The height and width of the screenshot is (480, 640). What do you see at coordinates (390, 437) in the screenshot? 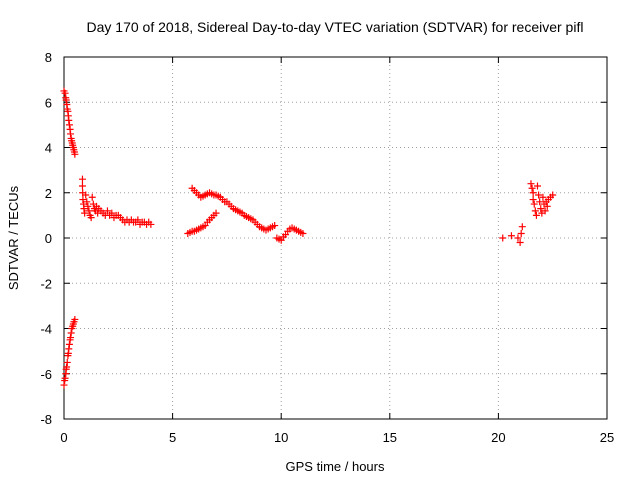
I see `x-tick-label: 15` at bounding box center [390, 437].